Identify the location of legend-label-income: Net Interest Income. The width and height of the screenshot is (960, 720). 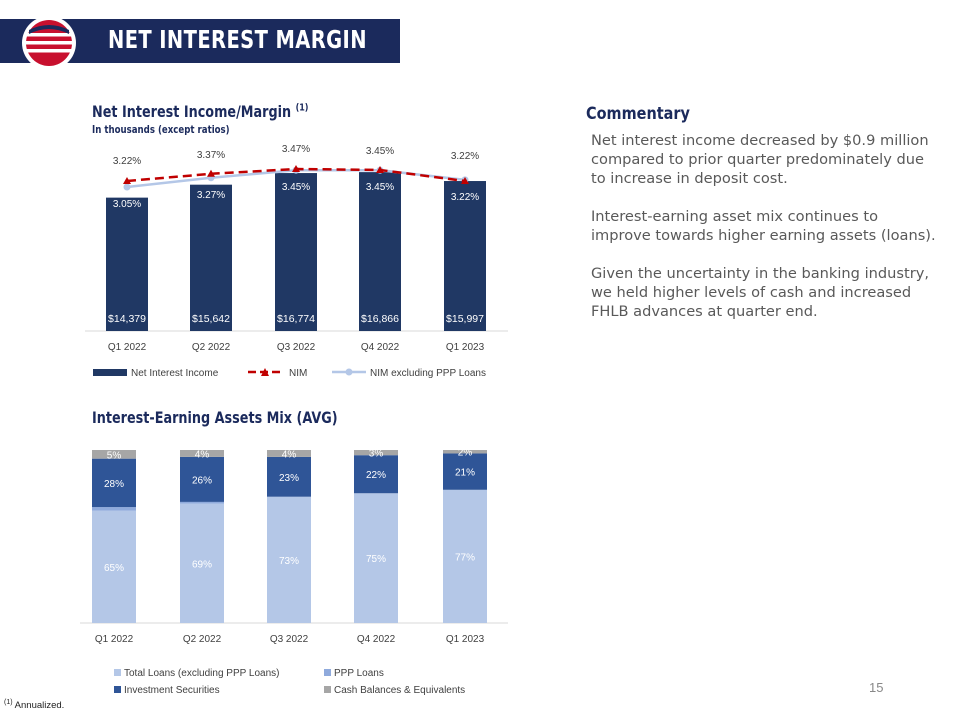
(175, 373).